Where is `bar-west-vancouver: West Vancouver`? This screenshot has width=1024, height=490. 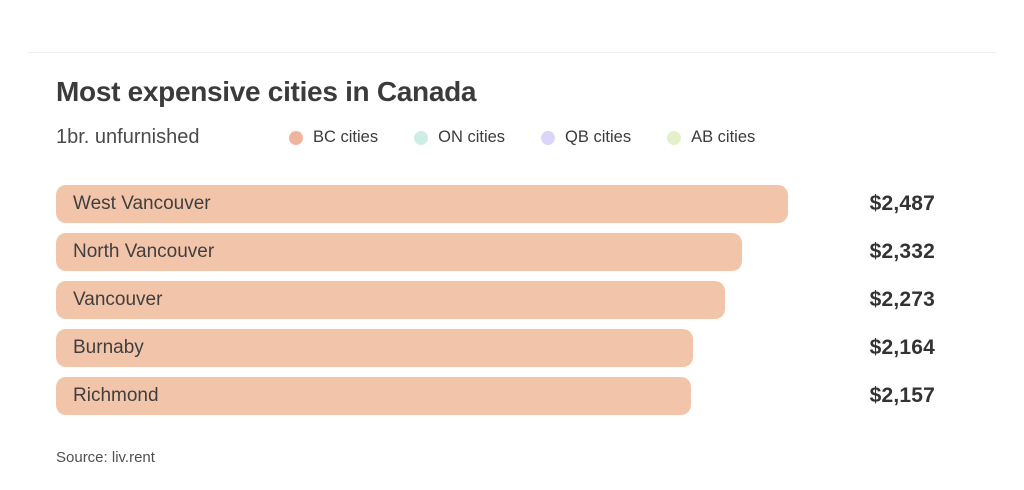
bar-west-vancouver: West Vancouver is located at coordinates (422, 204).